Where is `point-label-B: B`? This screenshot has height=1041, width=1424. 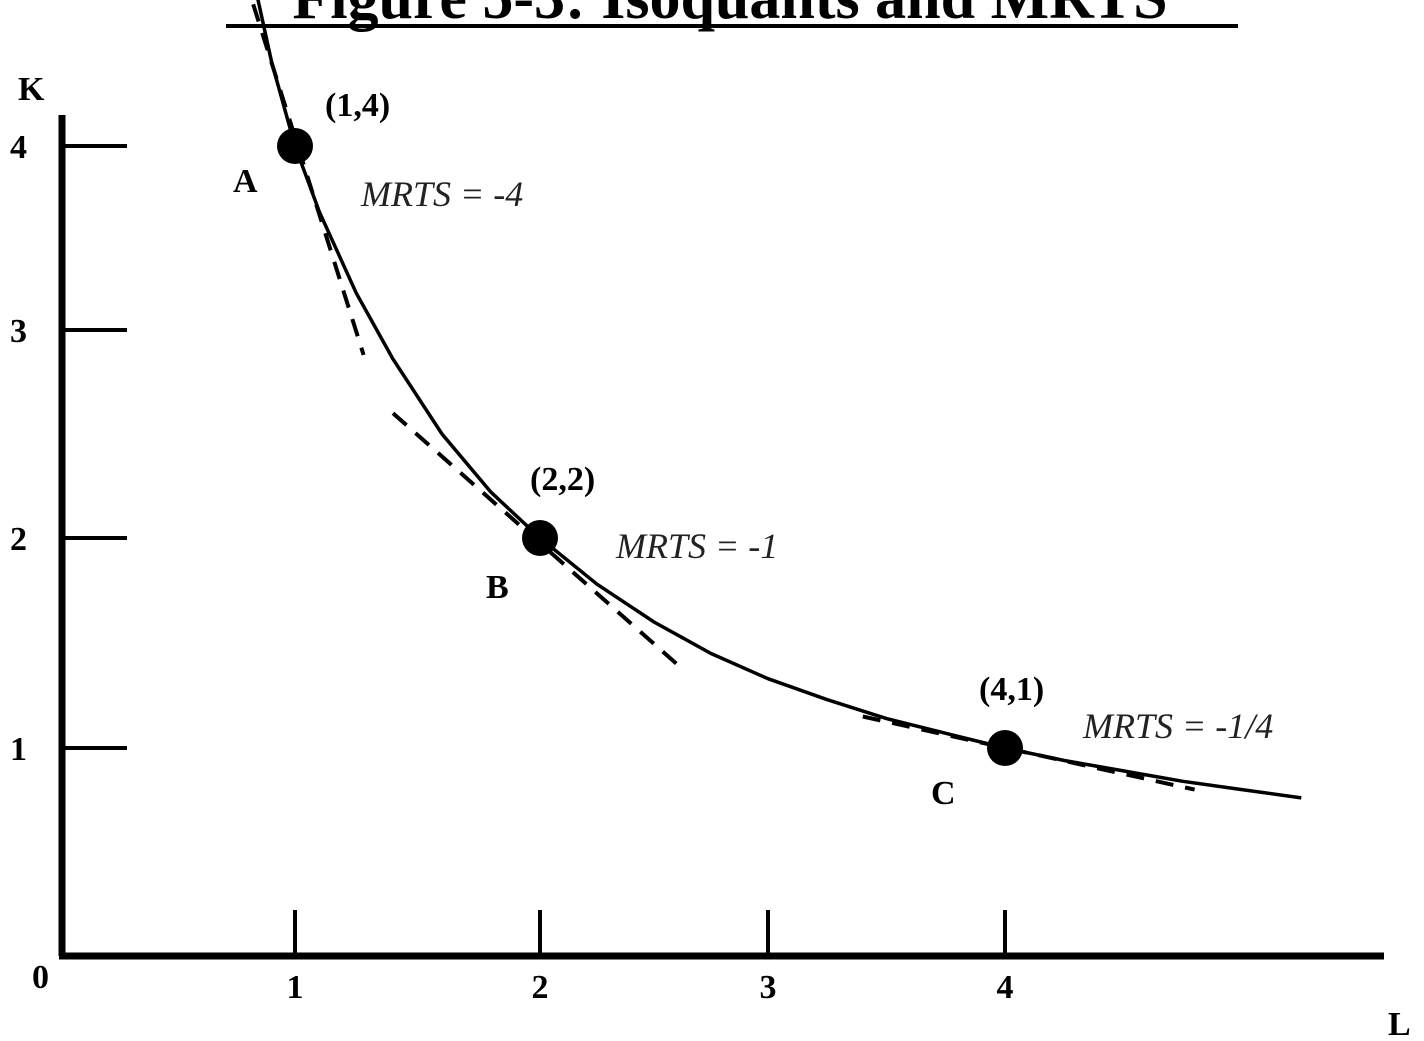 point-label-B: B is located at coordinates (497, 587).